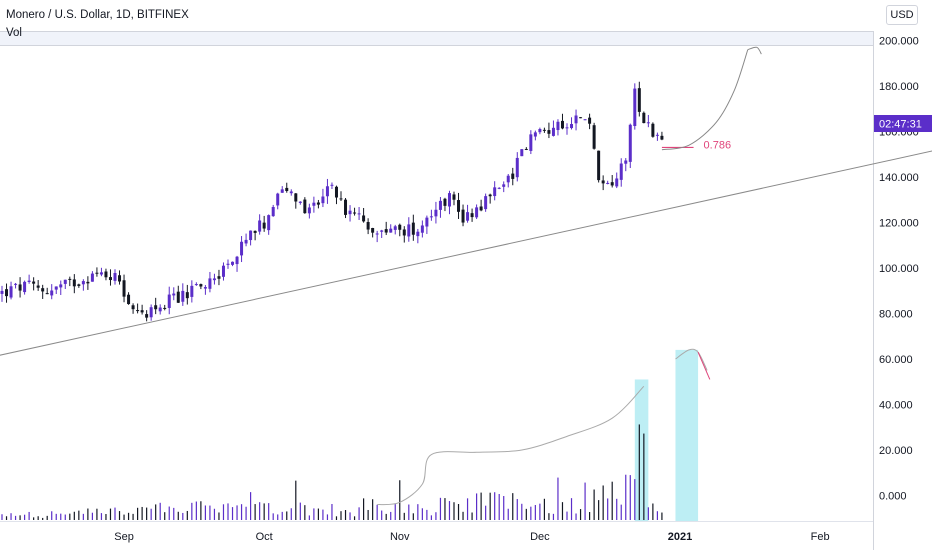 Image resolution: width=932 pixels, height=550 pixels. I want to click on y-tick-label: 40.000, so click(896, 406).